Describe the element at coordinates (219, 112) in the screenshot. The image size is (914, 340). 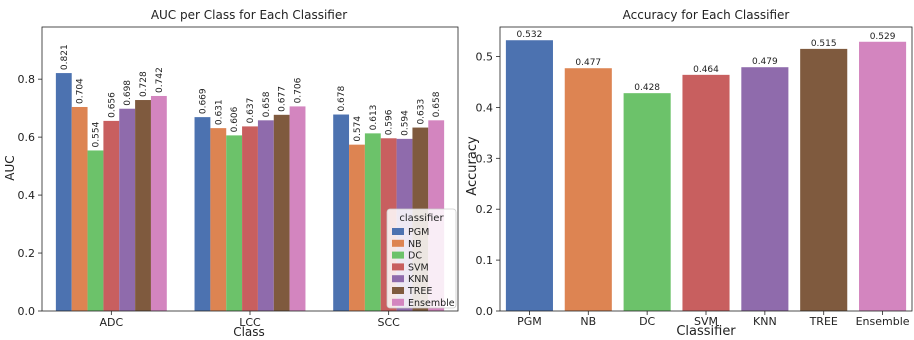
I see `data-label: 0.631` at that location.